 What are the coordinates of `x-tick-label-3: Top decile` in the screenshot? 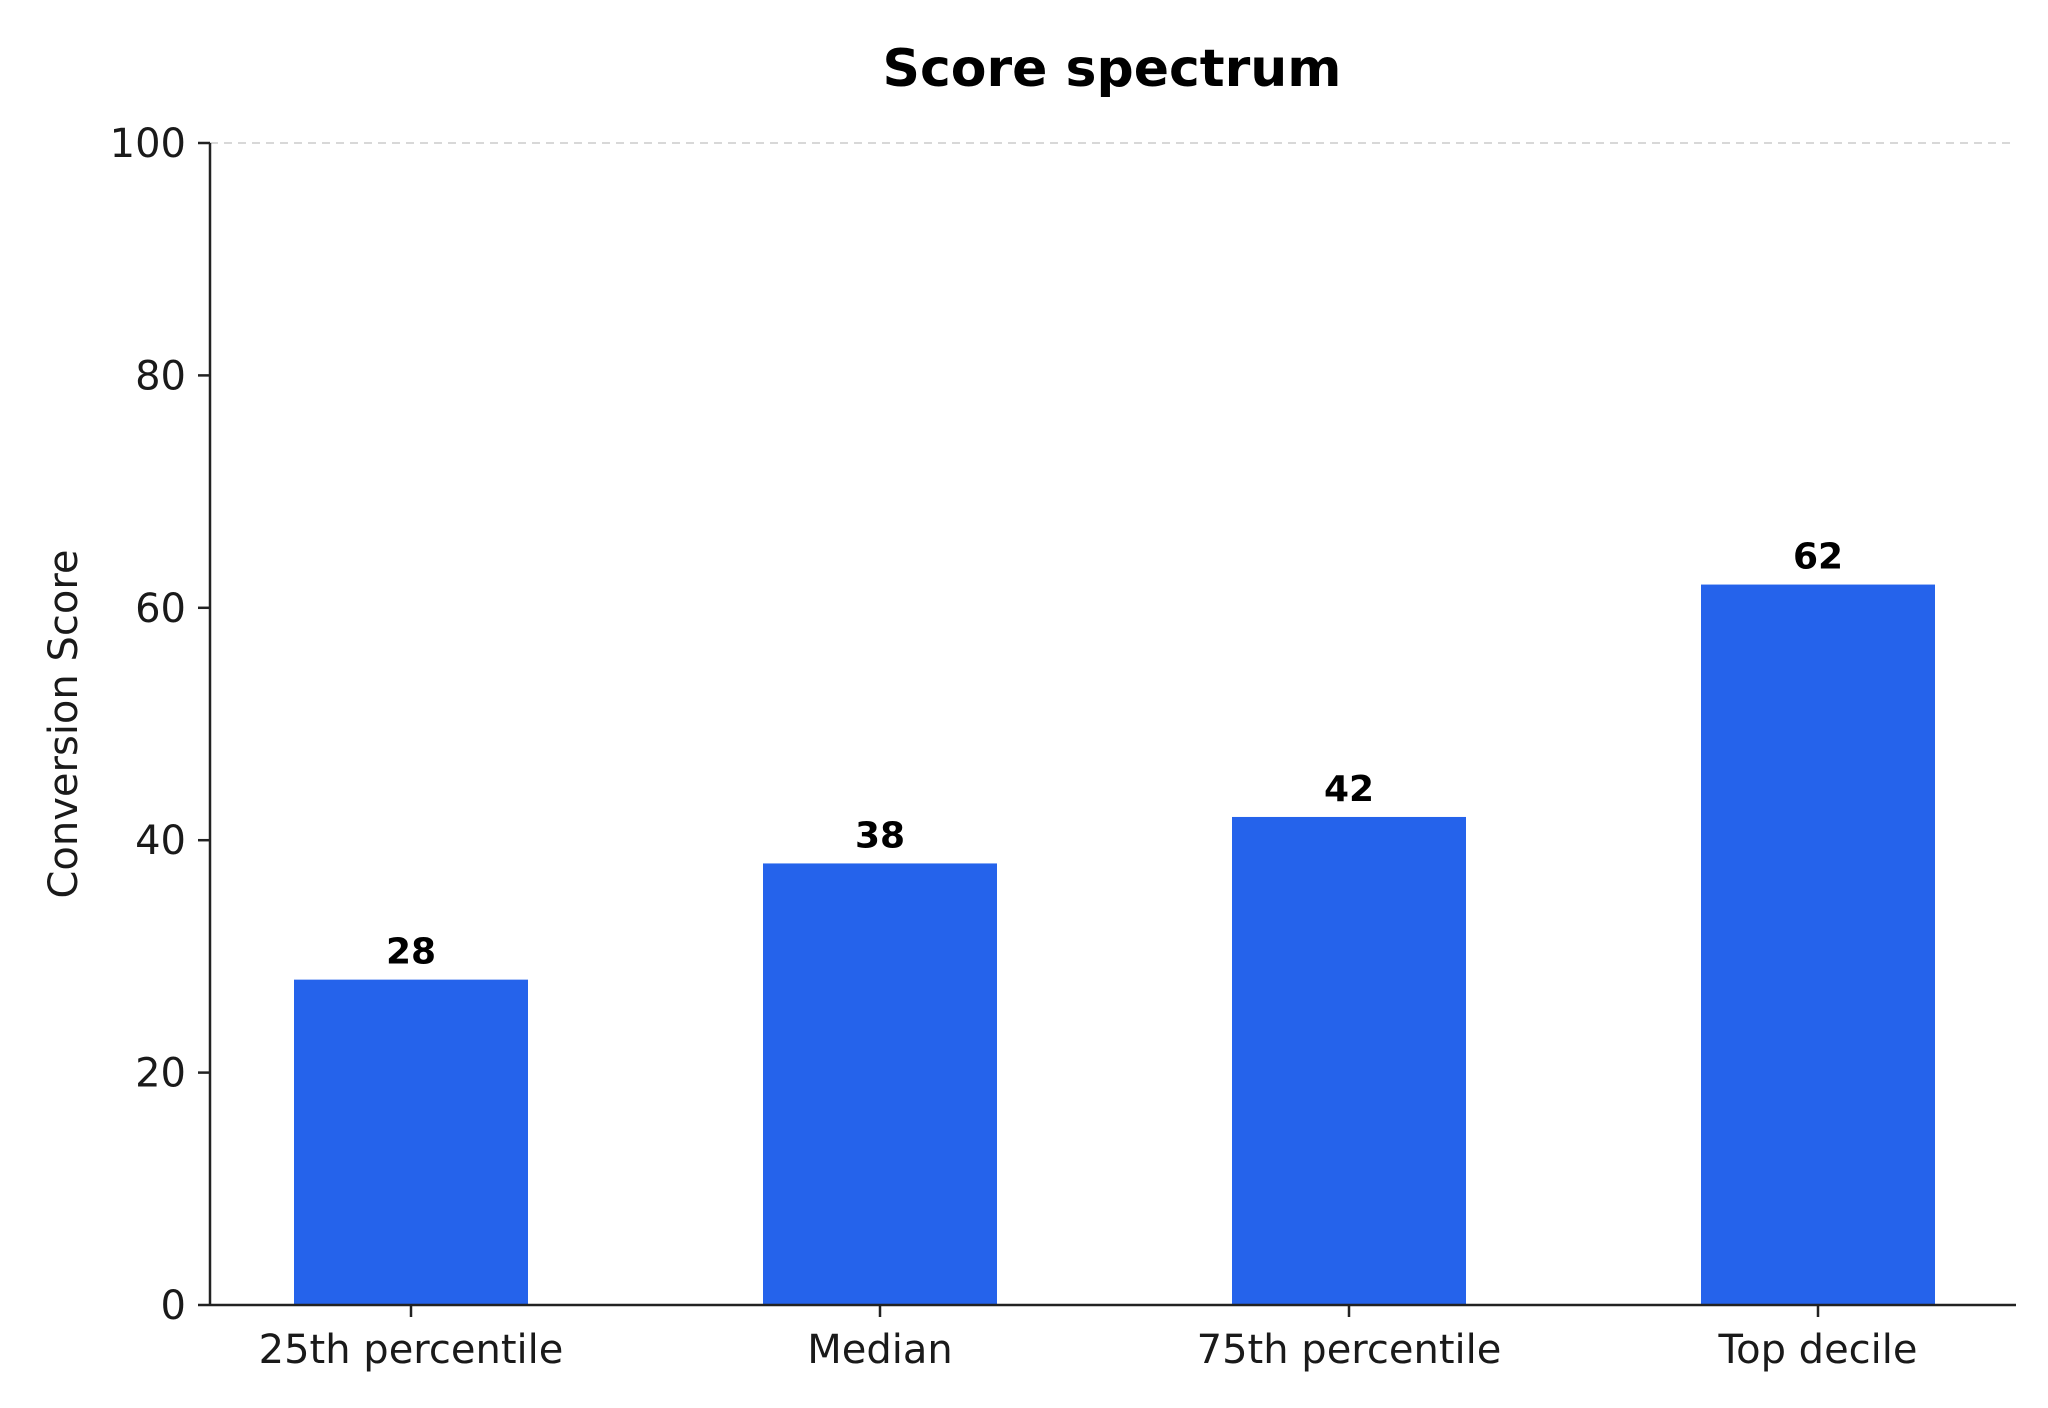 It's located at (1817, 1350).